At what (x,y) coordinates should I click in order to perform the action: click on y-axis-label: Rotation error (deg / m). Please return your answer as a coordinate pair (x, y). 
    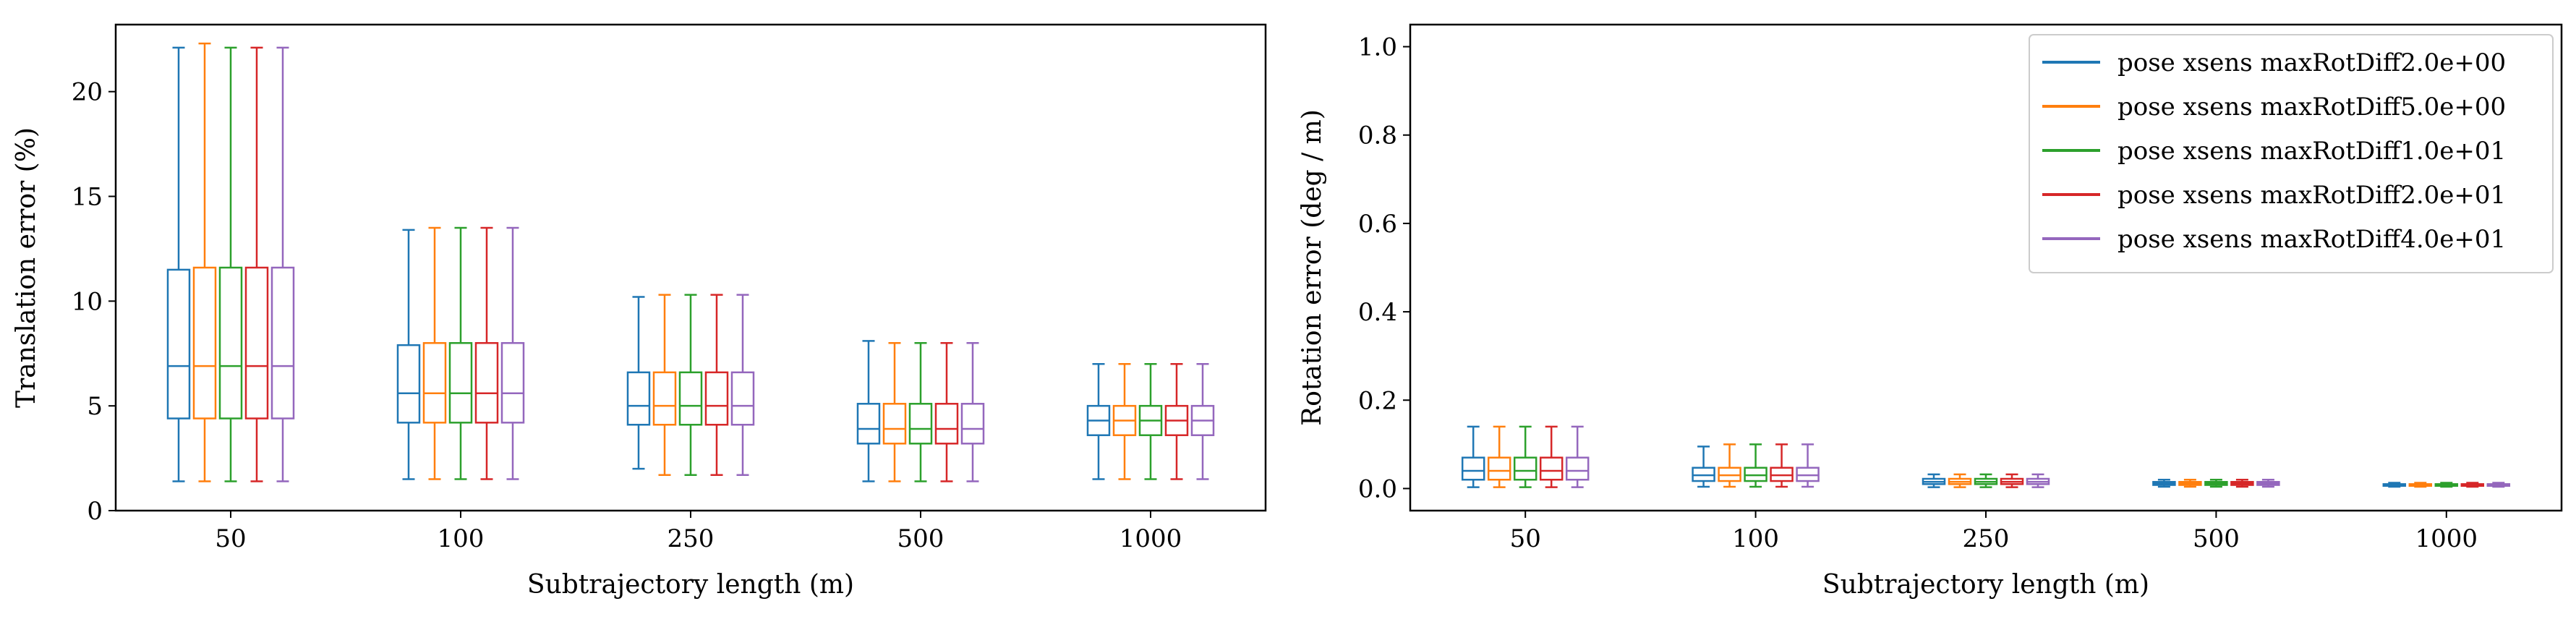
    Looking at the image, I should click on (1312, 267).